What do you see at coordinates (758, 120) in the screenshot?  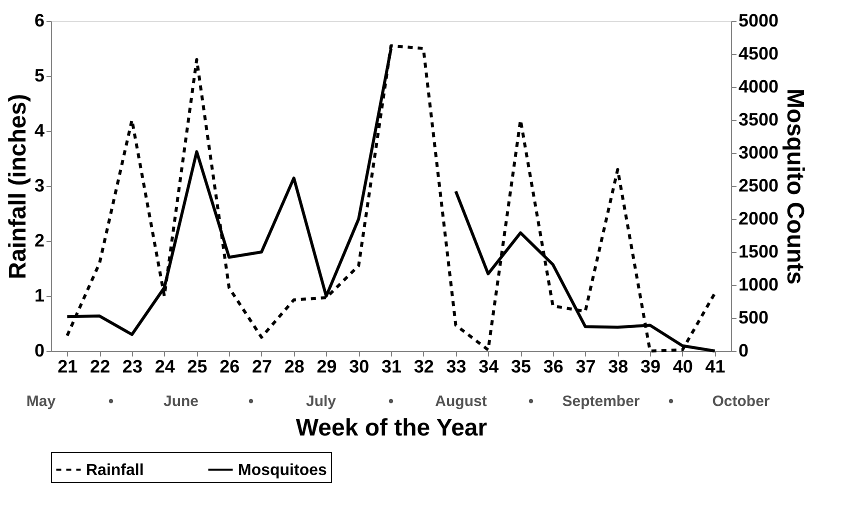 I see `y2-tick-label: 3500` at bounding box center [758, 120].